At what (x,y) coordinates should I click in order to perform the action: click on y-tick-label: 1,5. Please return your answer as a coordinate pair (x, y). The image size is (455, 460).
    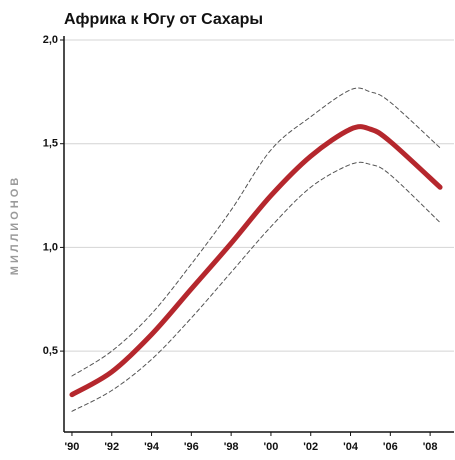
    Looking at the image, I should click on (50, 144).